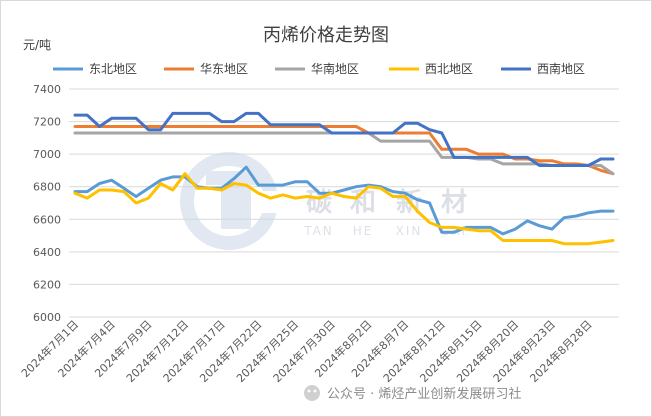 Image resolution: width=652 pixels, height=417 pixels. What do you see at coordinates (194, 351) in the screenshot?
I see `x-tick-label: 2024年7月17日` at bounding box center [194, 351].